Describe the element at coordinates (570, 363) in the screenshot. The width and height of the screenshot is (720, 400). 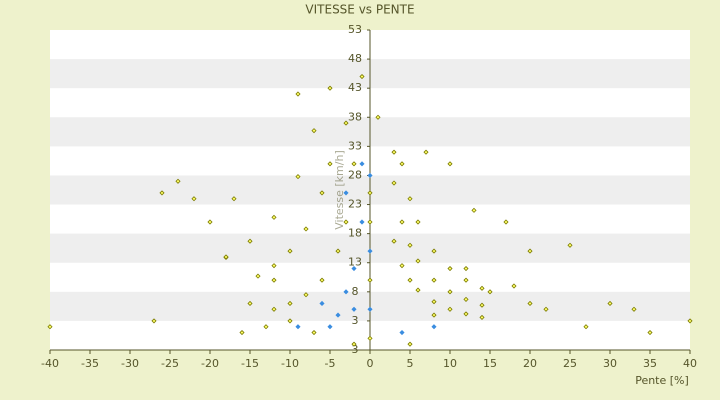
I see `x-tick-label: 25` at that location.